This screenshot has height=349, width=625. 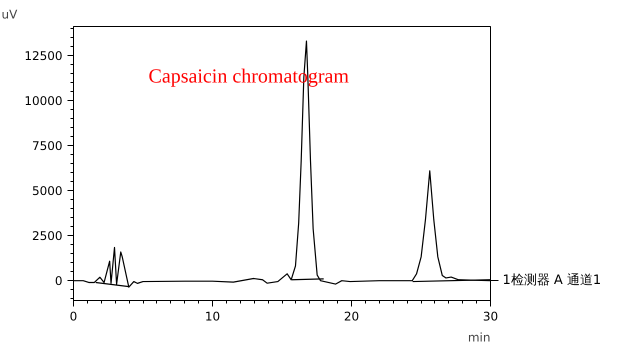 I want to click on y-tick-label: 12500, so click(x=43, y=55).